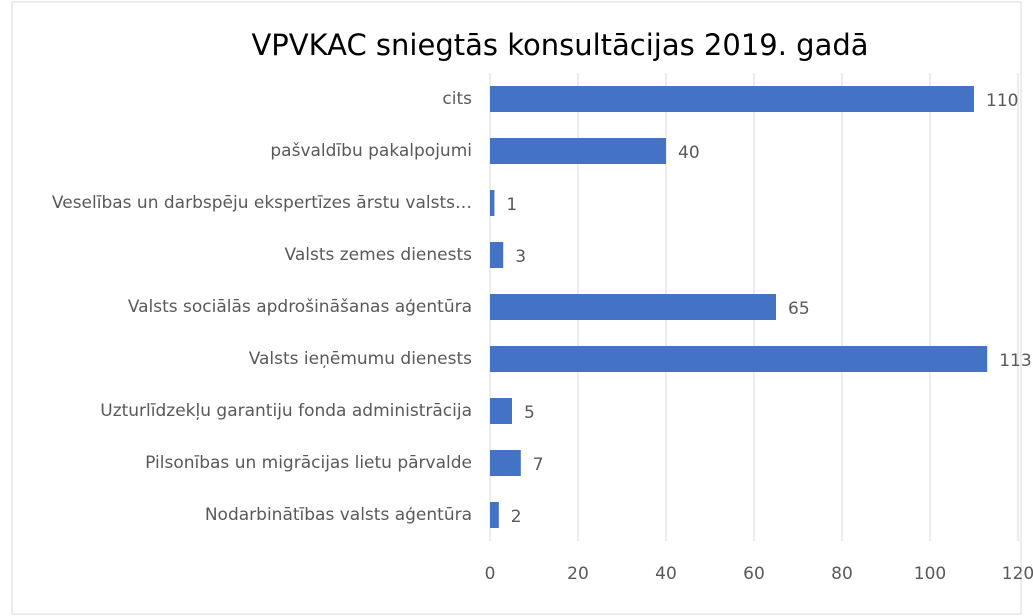 The width and height of the screenshot is (1033, 616). I want to click on x-tick-label: 40, so click(666, 574).